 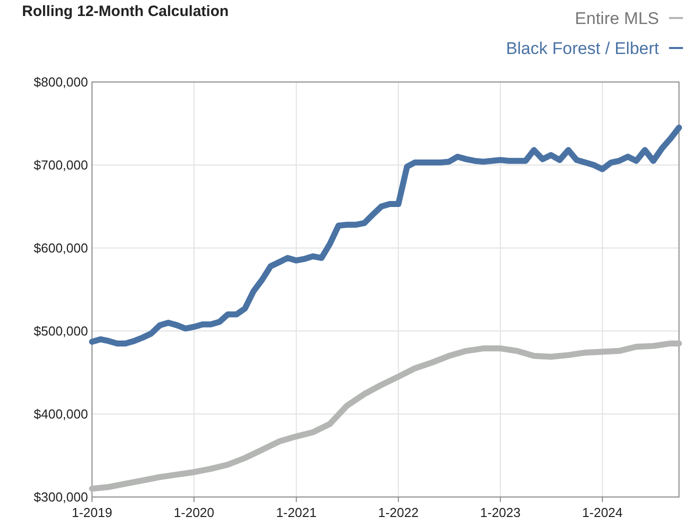 I want to click on x-tick-label: 1-2019, so click(x=92, y=512).